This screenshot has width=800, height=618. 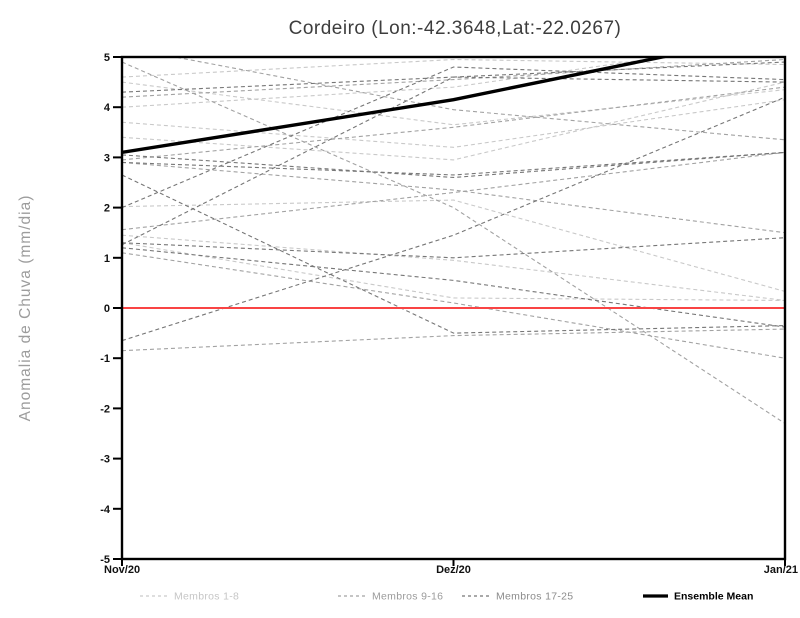 What do you see at coordinates (107, 58) in the screenshot?
I see `y-tick-label: 5` at bounding box center [107, 58].